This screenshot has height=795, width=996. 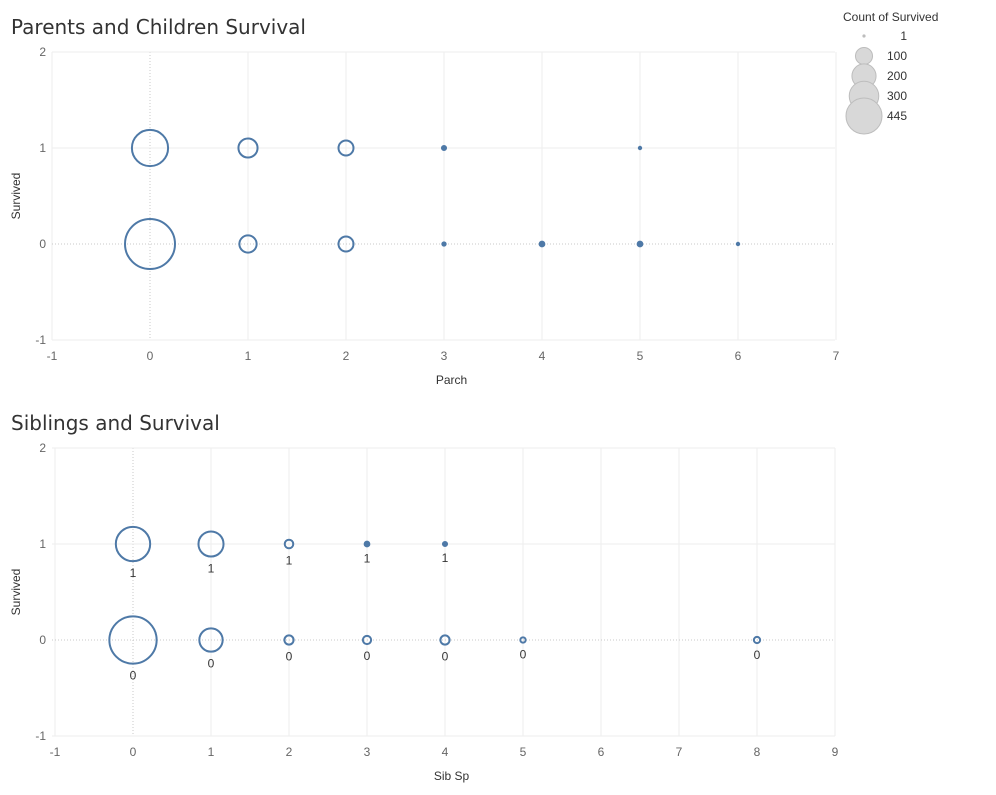 What do you see at coordinates (435, 604) in the screenshot?
I see `data-marks: 1 1 1 1 1 0 0 0 0 0 0 0` at bounding box center [435, 604].